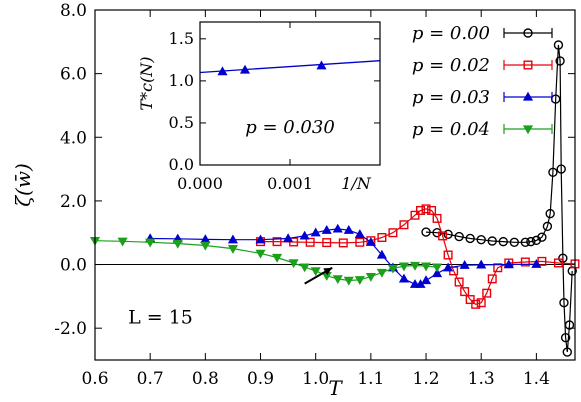 The width and height of the screenshot is (581, 402). I want to click on x-tick-label: 1.4, so click(536, 379).